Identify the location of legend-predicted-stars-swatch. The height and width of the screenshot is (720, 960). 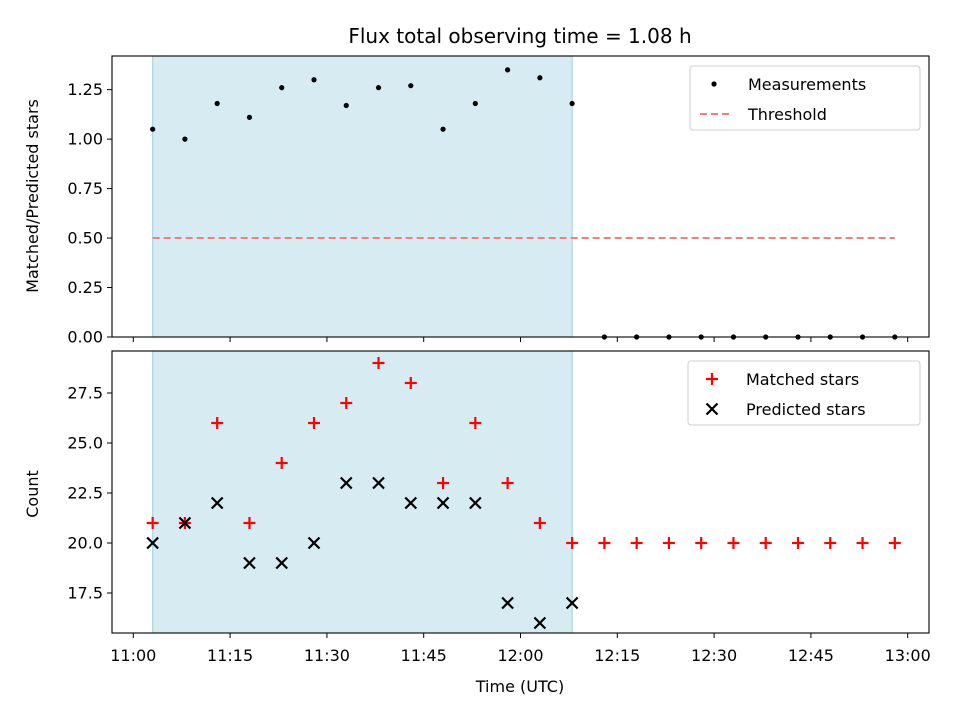
(712, 409).